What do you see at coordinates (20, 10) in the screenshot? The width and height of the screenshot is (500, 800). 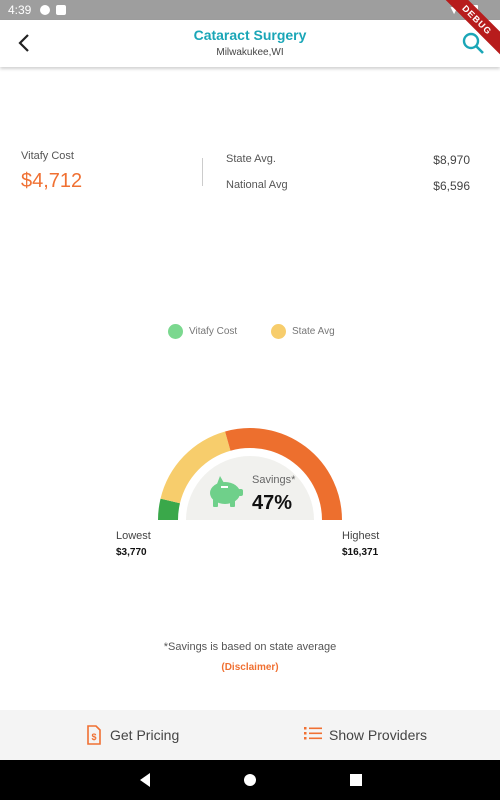 I see `status-time: 4:39` at bounding box center [20, 10].